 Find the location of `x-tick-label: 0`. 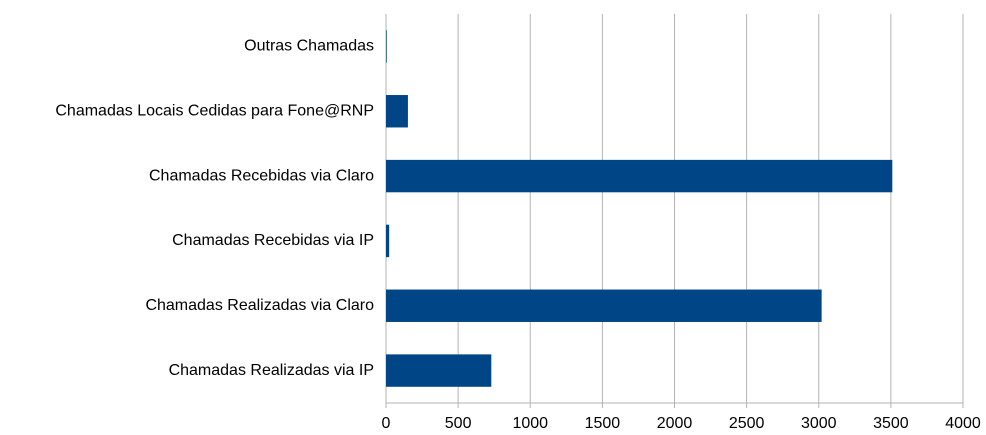

x-tick-label: 0 is located at coordinates (386, 423).